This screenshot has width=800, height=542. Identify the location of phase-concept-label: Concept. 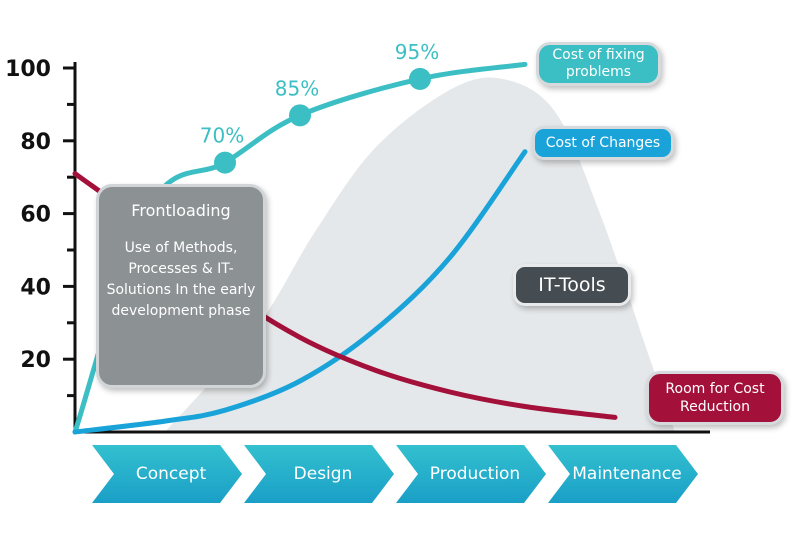
(171, 474).